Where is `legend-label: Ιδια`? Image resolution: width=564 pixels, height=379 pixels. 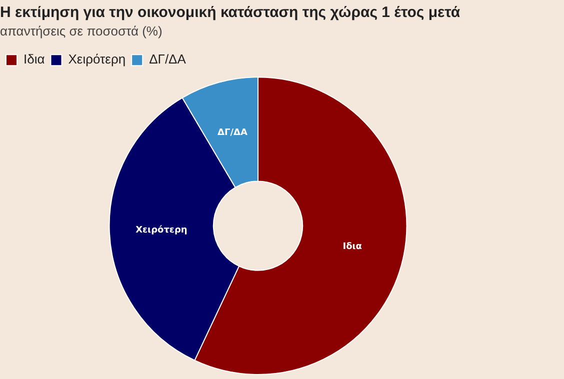
legend-label: Ιδια is located at coordinates (35, 59).